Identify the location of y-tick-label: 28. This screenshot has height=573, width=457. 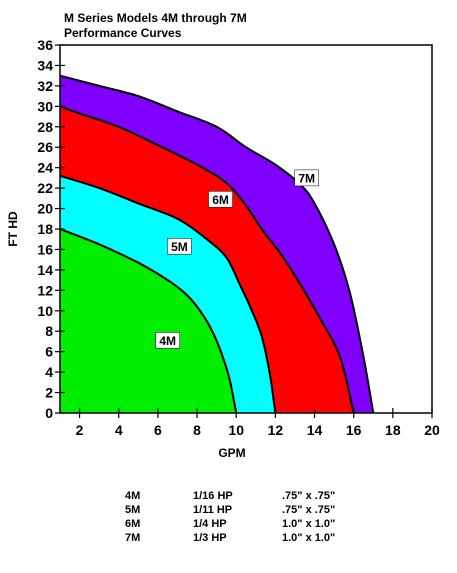
(45, 127).